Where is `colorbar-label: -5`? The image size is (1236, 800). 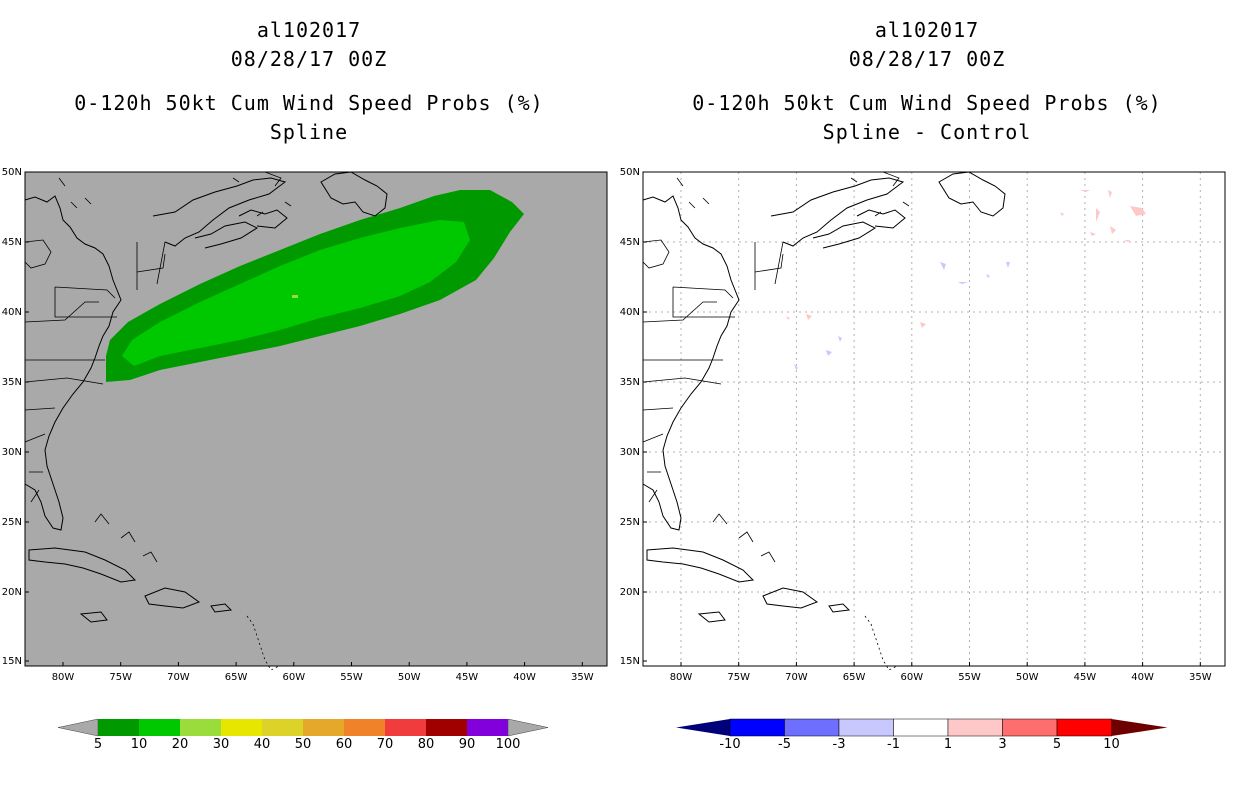
colorbar-label: -5 is located at coordinates (784, 744).